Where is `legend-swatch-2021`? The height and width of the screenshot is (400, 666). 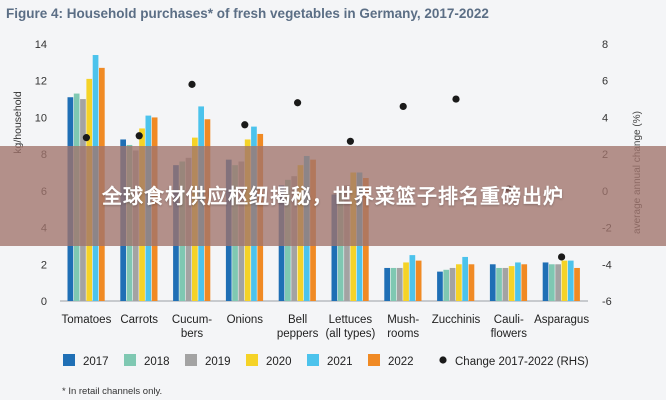
legend-swatch-2021 is located at coordinates (313, 360).